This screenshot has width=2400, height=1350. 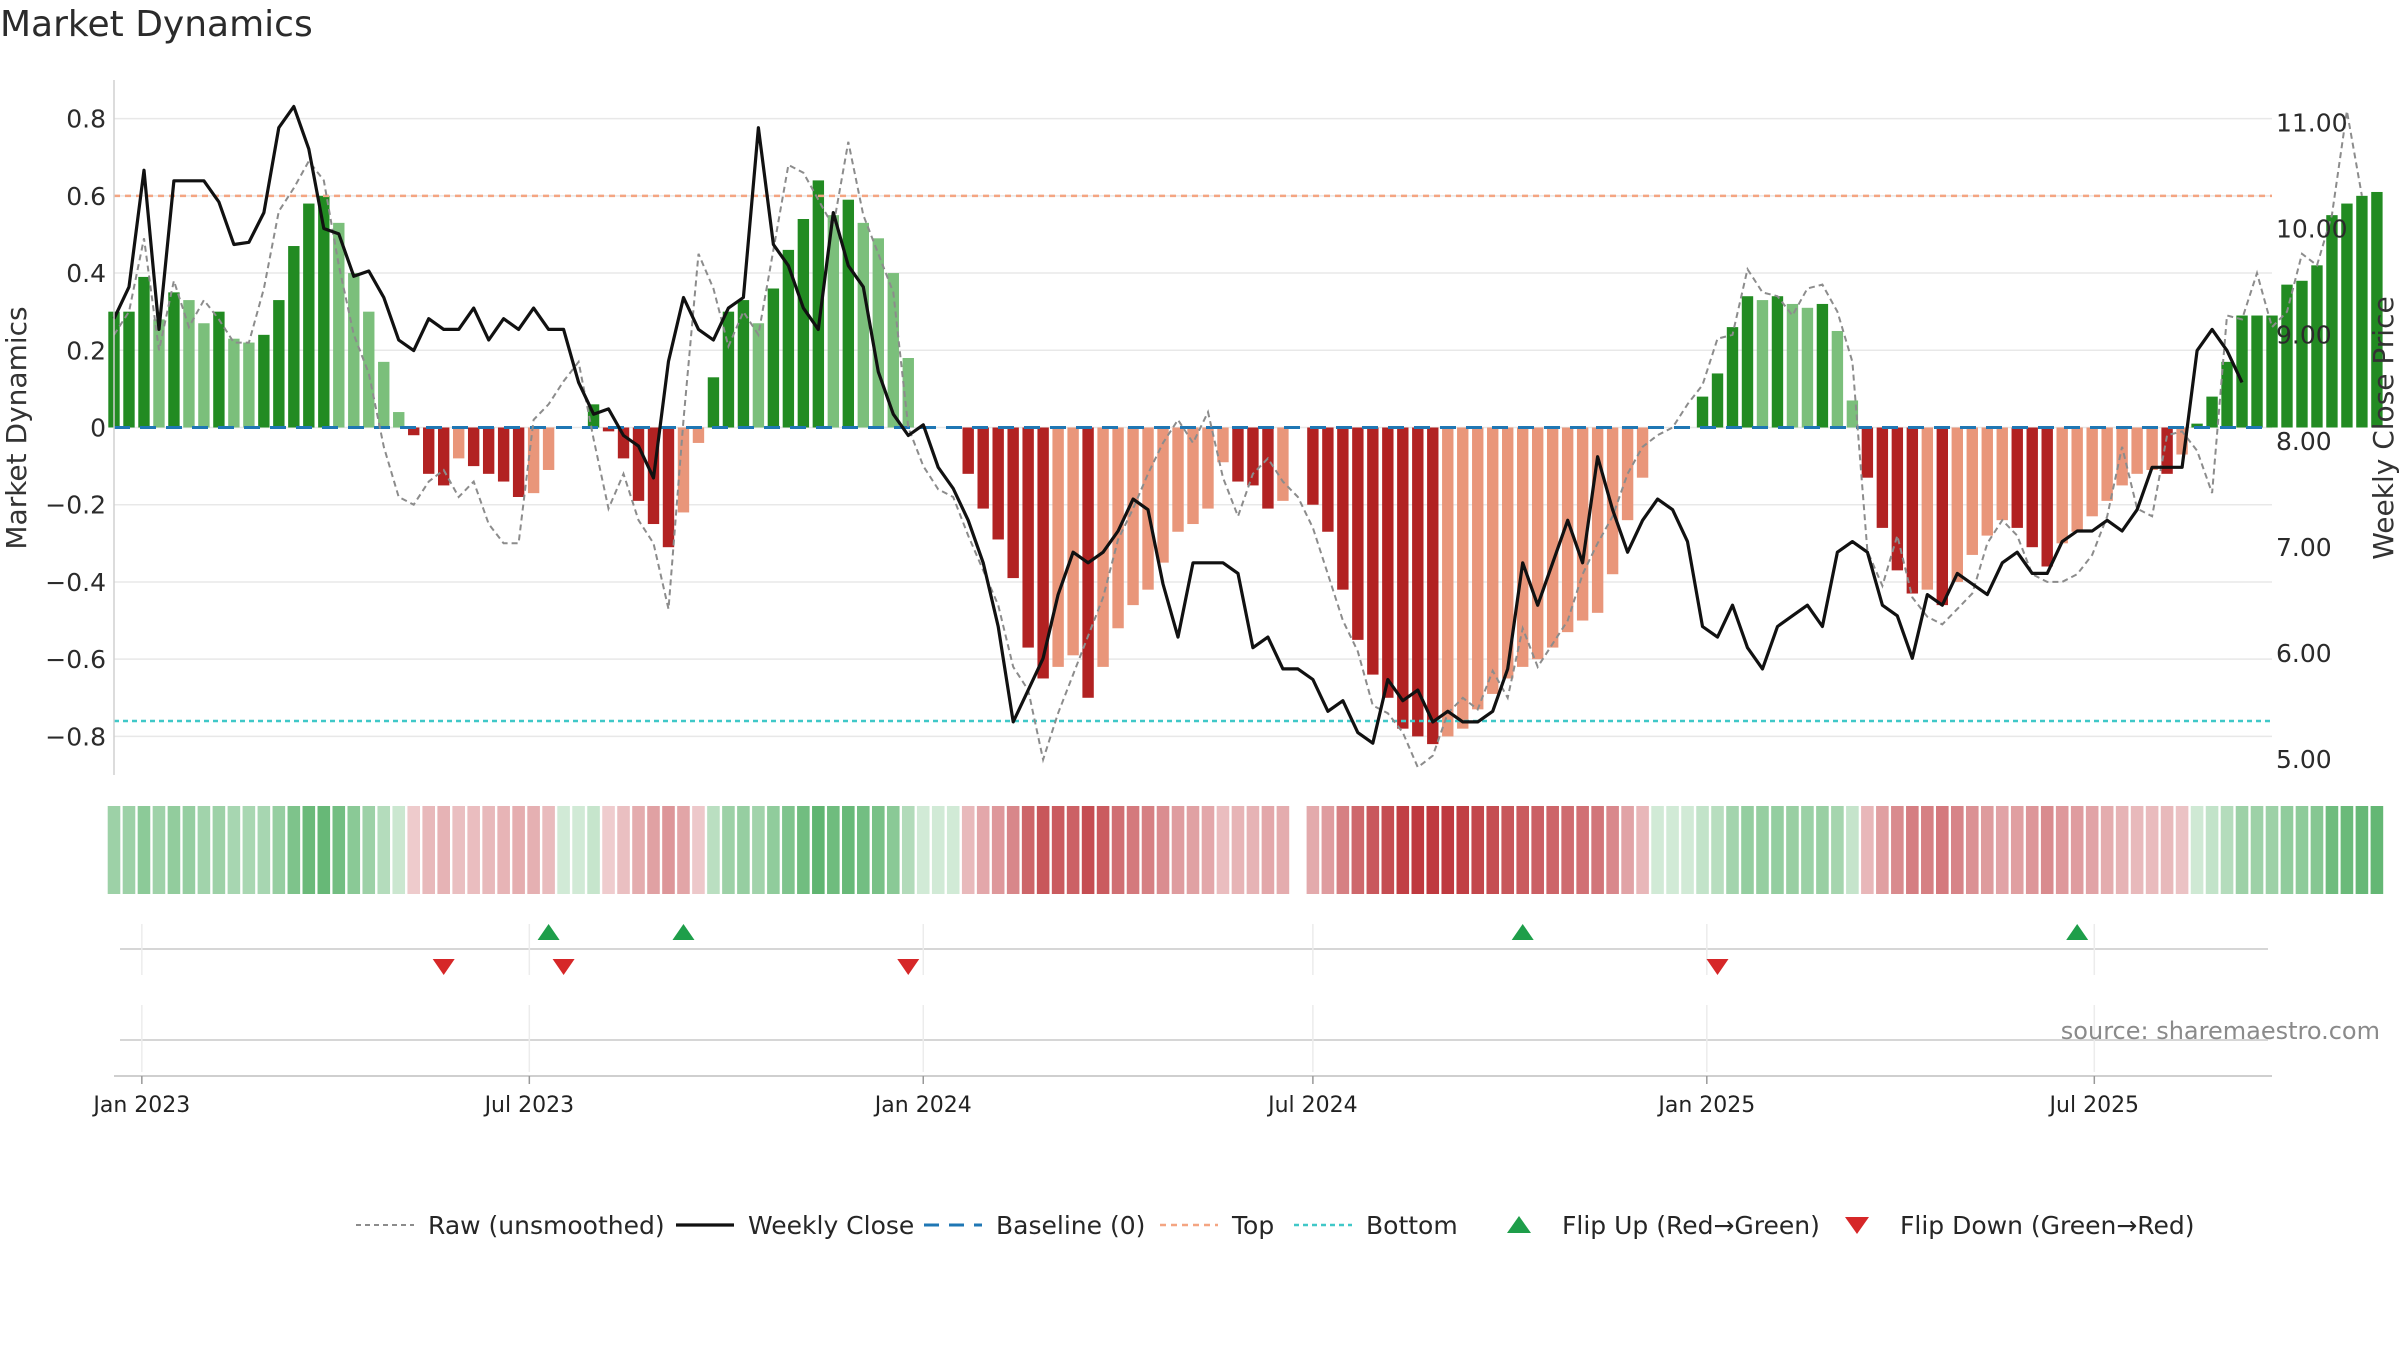 I want to click on legend-label: Top, so click(x=1252, y=1225).